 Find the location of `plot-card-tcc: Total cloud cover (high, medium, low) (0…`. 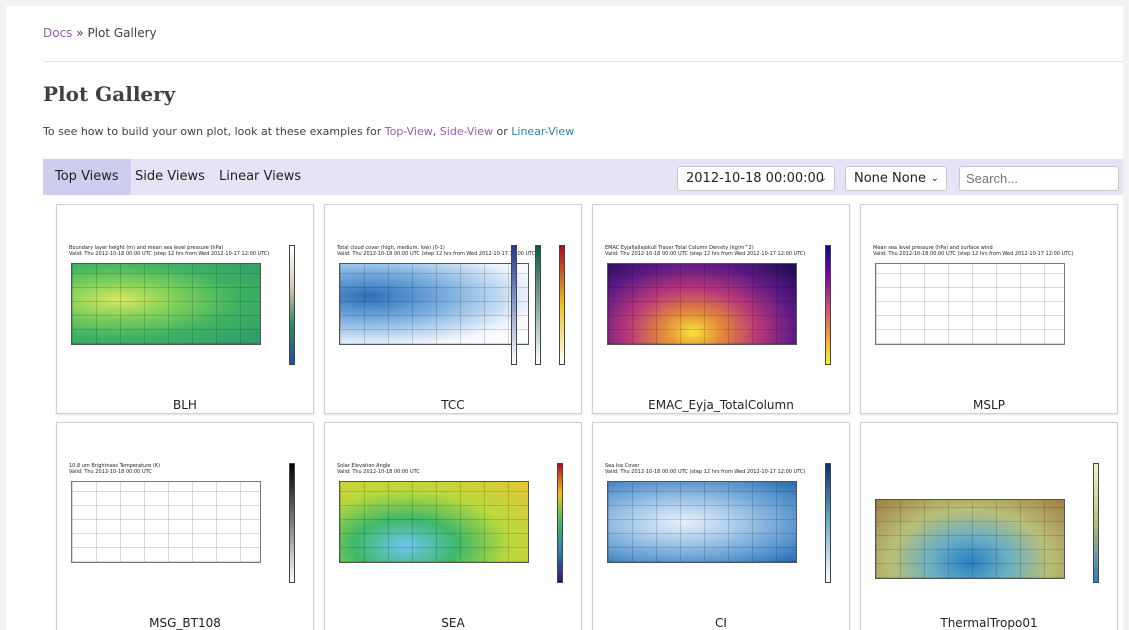

plot-card-tcc: Total cloud cover (high, medium, low) (0… is located at coordinates (453, 309).